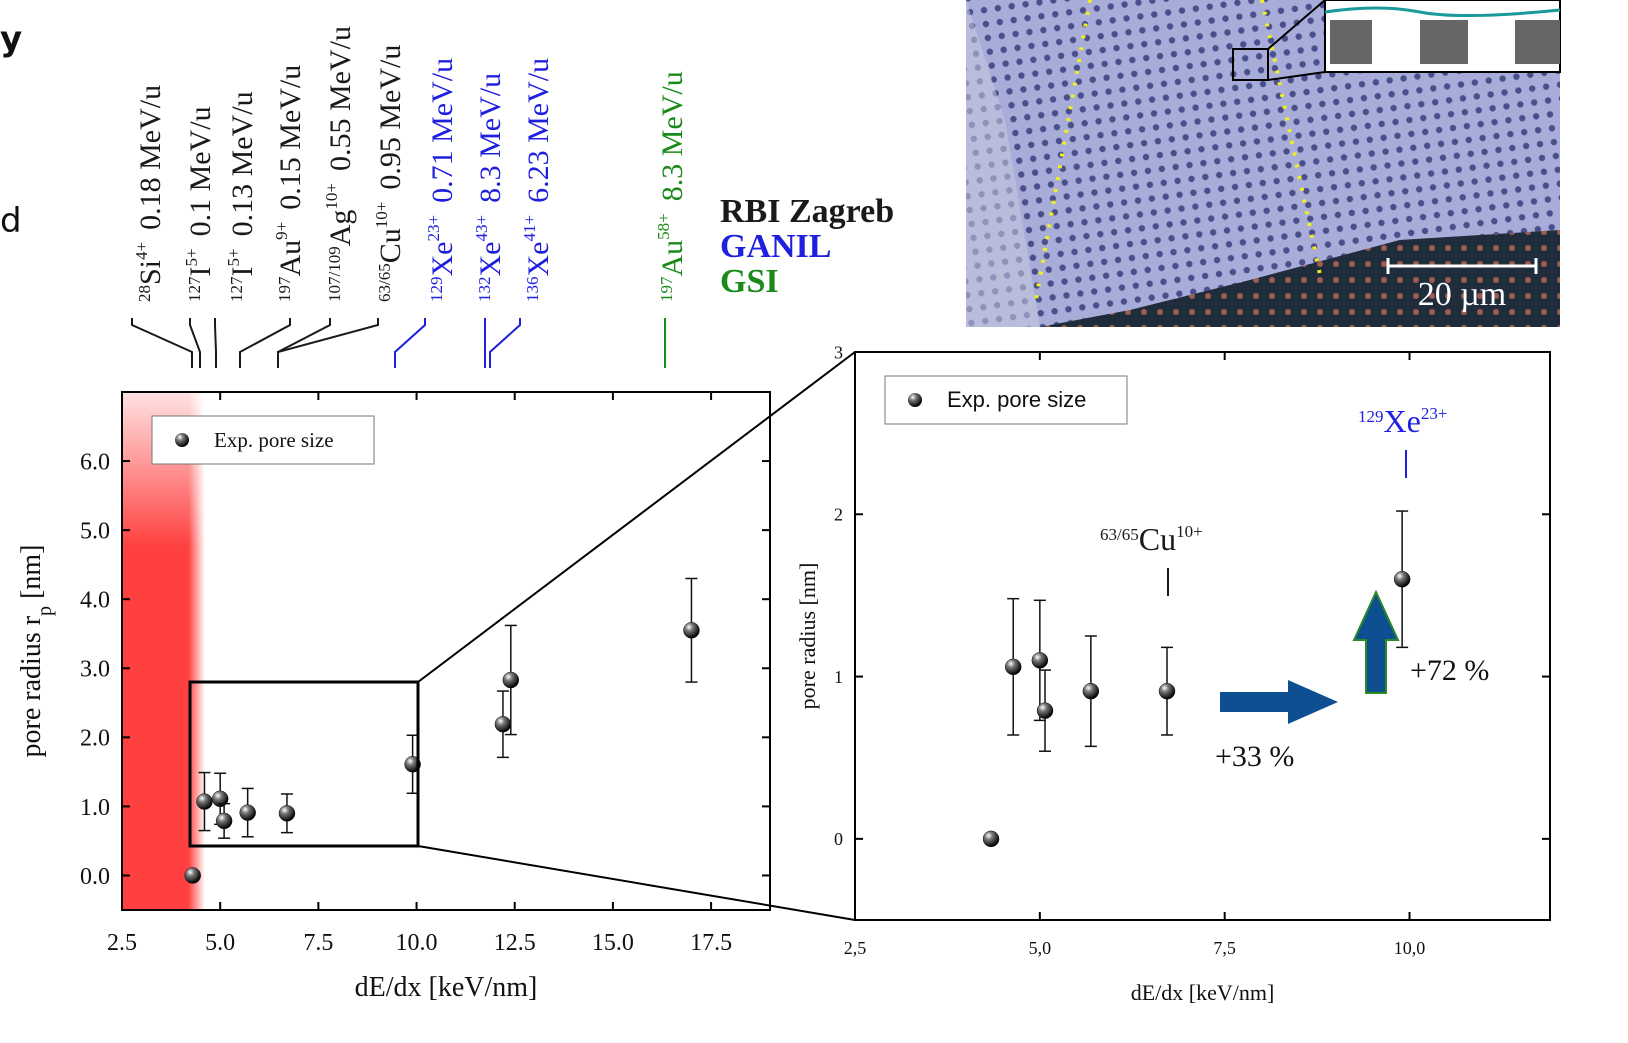  Describe the element at coordinates (489, 187) in the screenshot. I see `ion-label: 132Xe43+ 8.3 MeV/u` at that location.